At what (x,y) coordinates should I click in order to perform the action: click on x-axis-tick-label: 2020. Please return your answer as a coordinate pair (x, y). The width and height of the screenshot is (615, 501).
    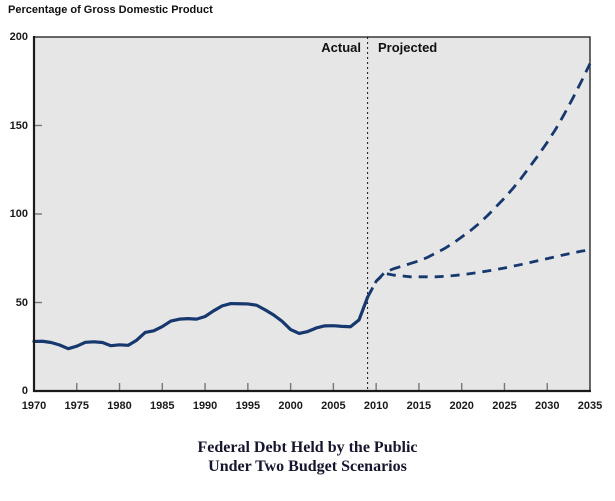
    Looking at the image, I should click on (461, 406).